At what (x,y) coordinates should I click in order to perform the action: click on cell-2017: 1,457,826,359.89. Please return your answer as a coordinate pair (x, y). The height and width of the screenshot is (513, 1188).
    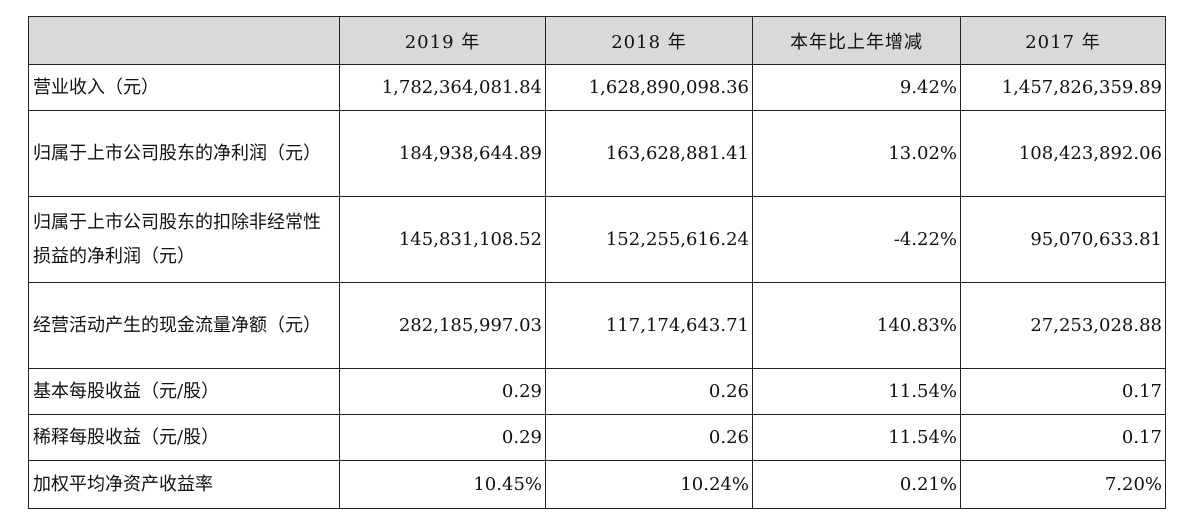
    Looking at the image, I should click on (1063, 87).